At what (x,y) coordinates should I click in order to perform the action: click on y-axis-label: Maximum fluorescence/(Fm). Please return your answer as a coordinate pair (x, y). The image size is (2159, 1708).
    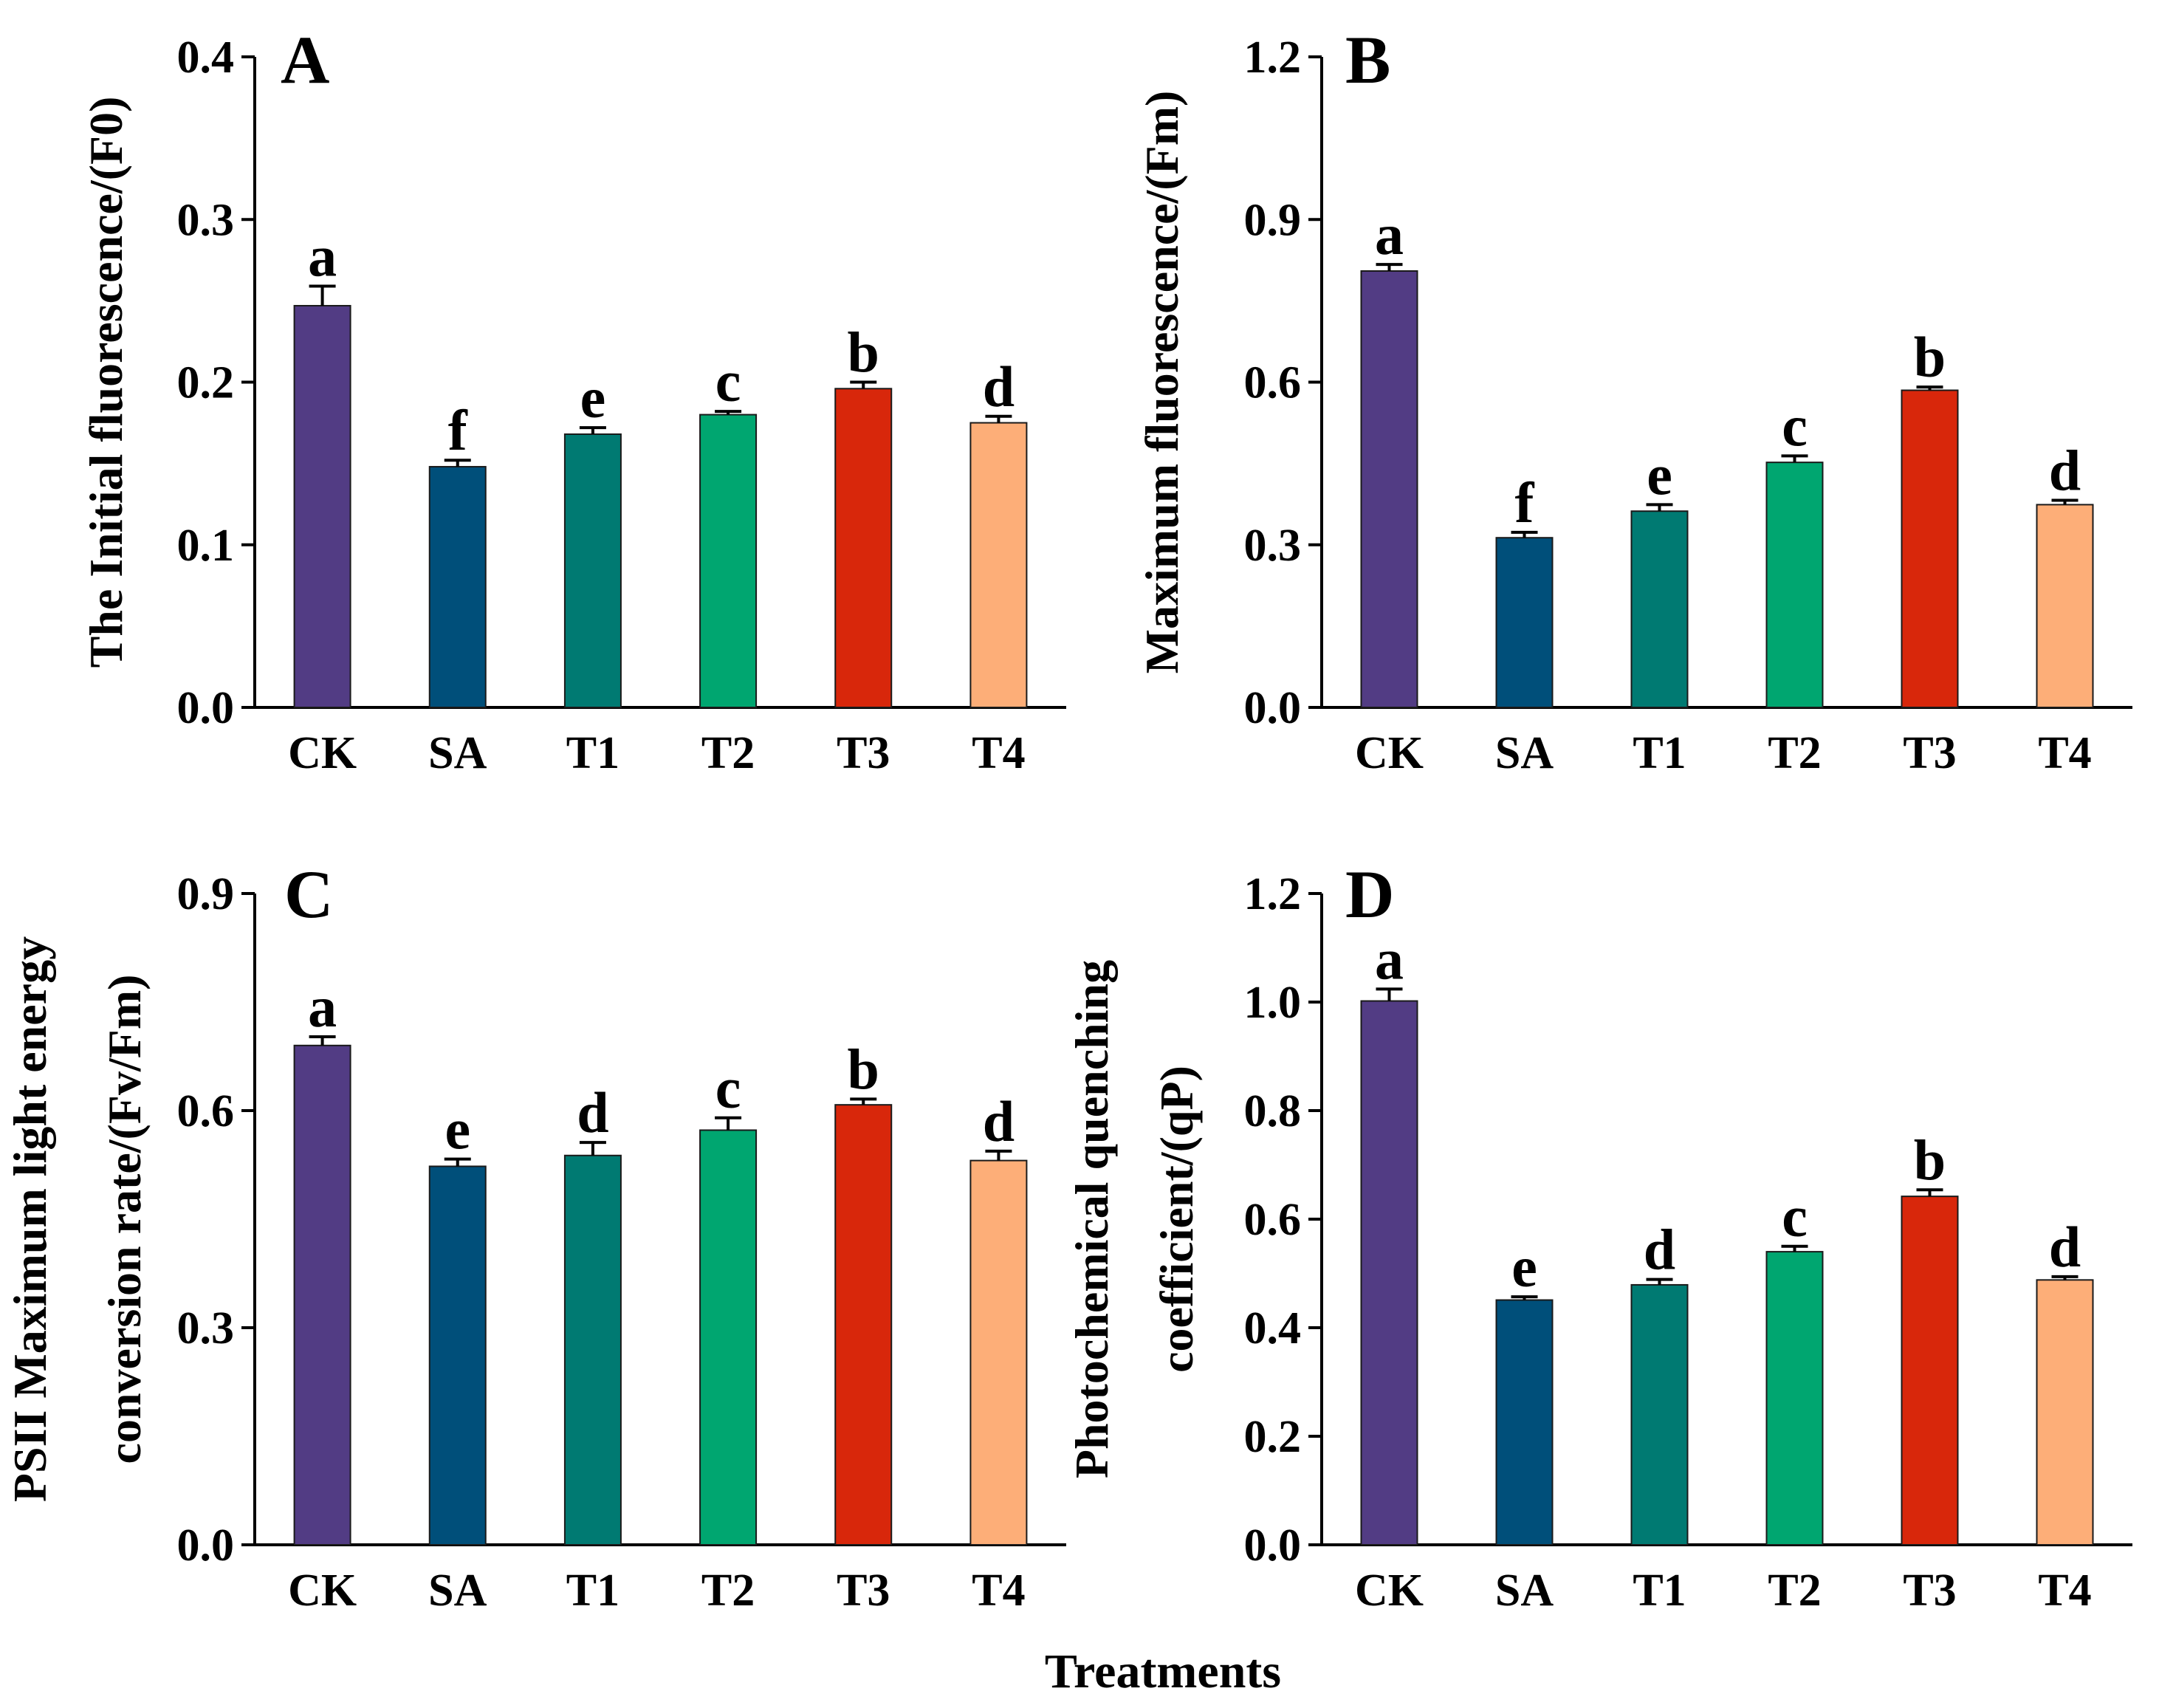
    Looking at the image, I should click on (1162, 382).